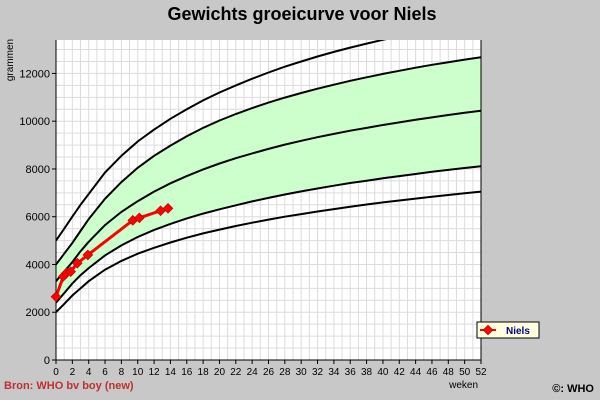 The height and width of the screenshot is (400, 600). Describe the element at coordinates (269, 372) in the screenshot. I see `x-tick-label: 26` at that location.